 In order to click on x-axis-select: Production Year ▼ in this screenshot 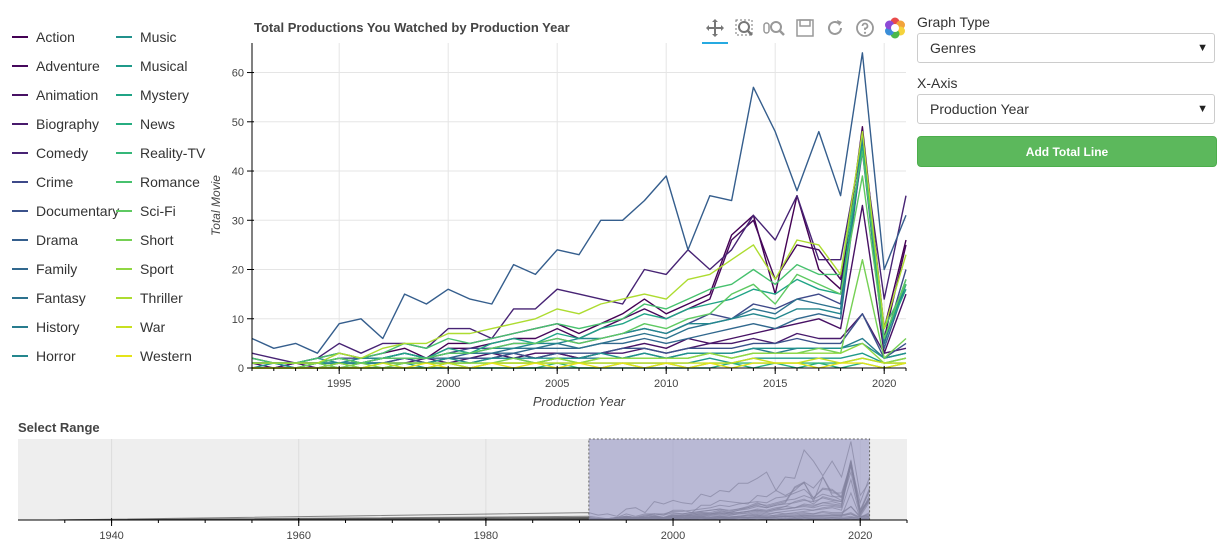, I will do `click(1066, 109)`.